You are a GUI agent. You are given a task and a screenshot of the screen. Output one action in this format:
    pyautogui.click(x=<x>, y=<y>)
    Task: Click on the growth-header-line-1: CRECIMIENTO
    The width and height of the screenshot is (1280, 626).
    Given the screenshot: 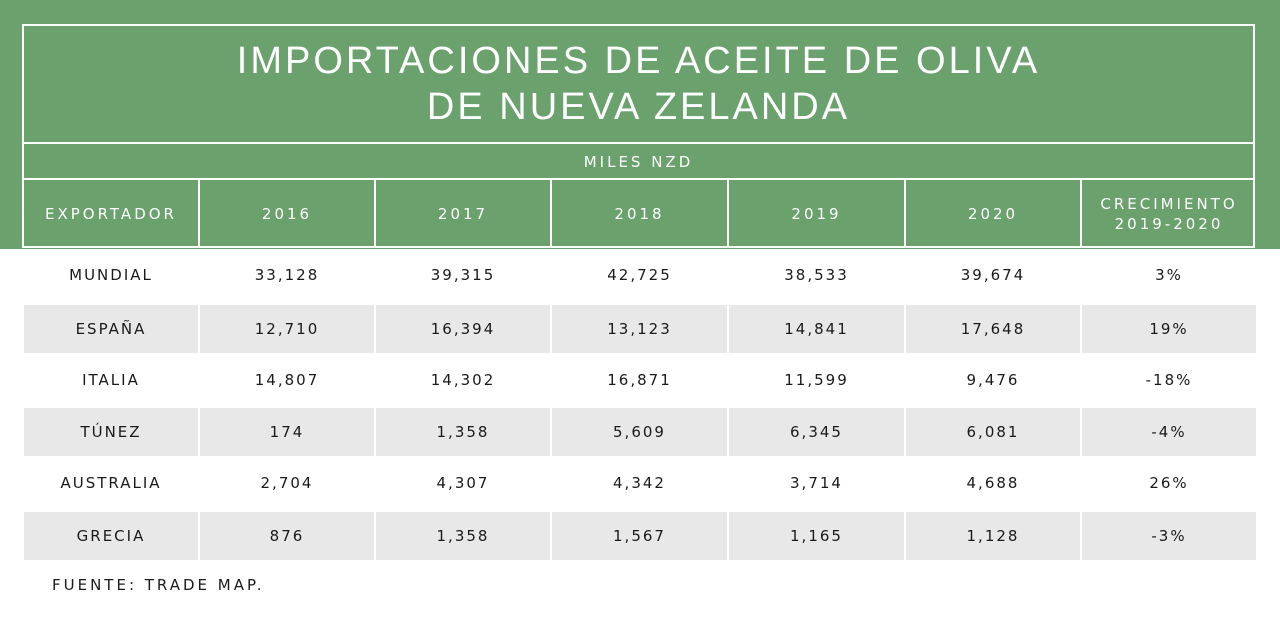 What is the action you would take?
    pyautogui.click(x=1169, y=204)
    